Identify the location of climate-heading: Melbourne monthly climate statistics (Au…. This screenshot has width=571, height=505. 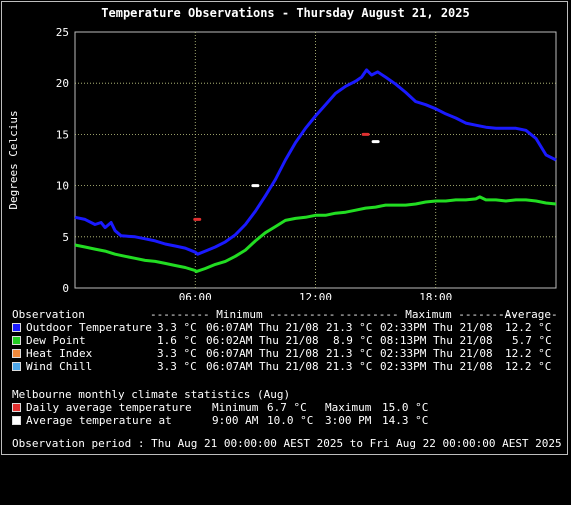
(151, 394).